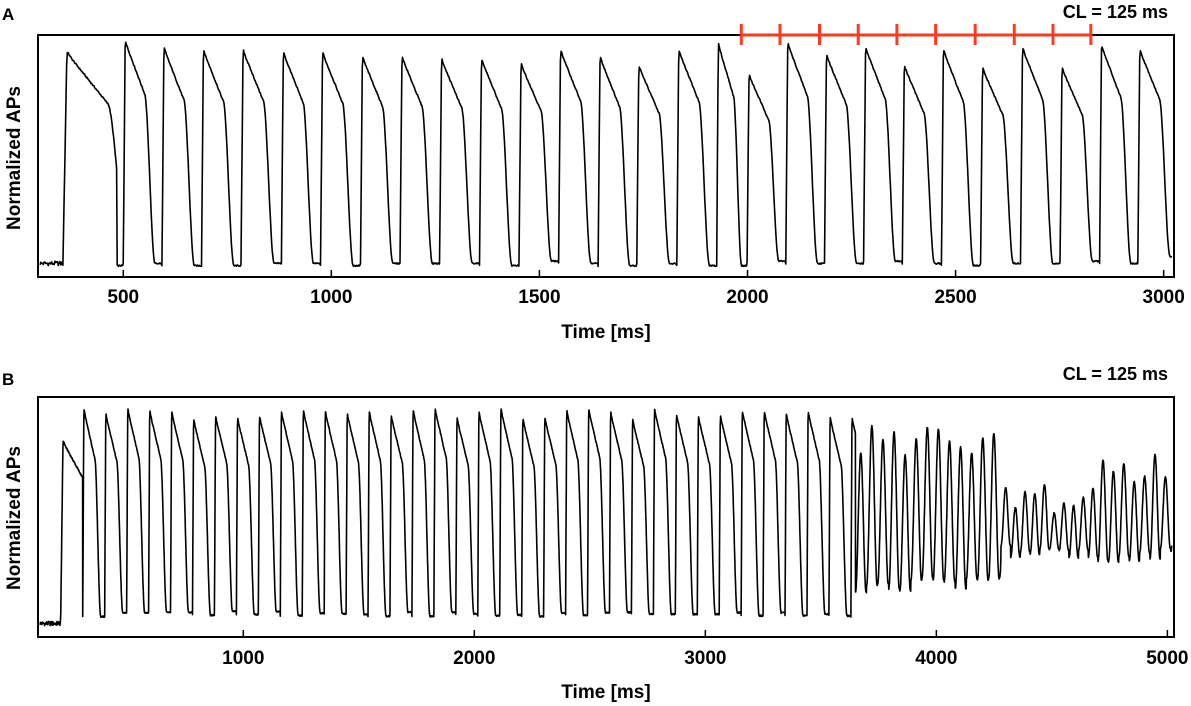 The image size is (1191, 706). Describe the element at coordinates (916, 34) in the screenshot. I see `panel-a-pacing-markers` at that location.